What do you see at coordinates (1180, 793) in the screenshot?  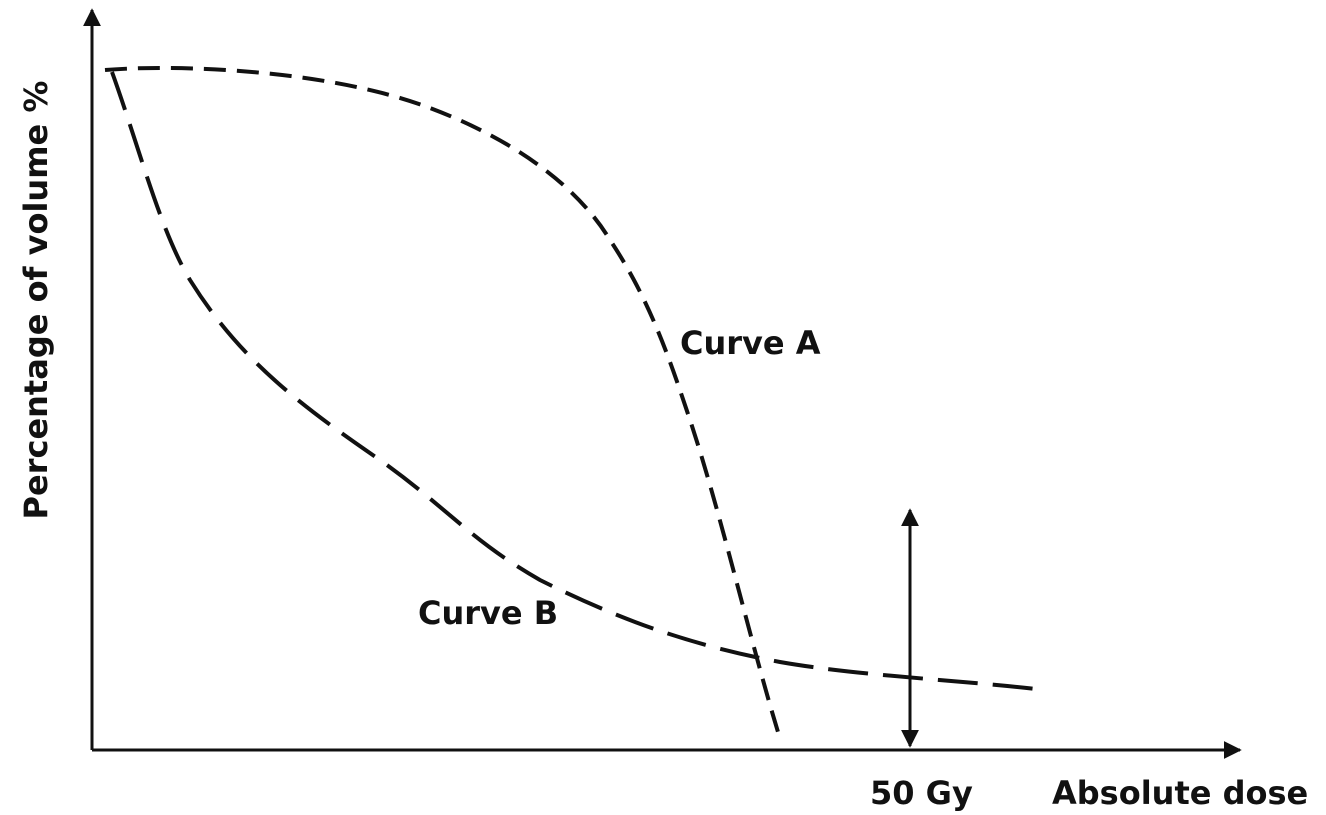 I see `x-axis-label: Absolute dose` at bounding box center [1180, 793].